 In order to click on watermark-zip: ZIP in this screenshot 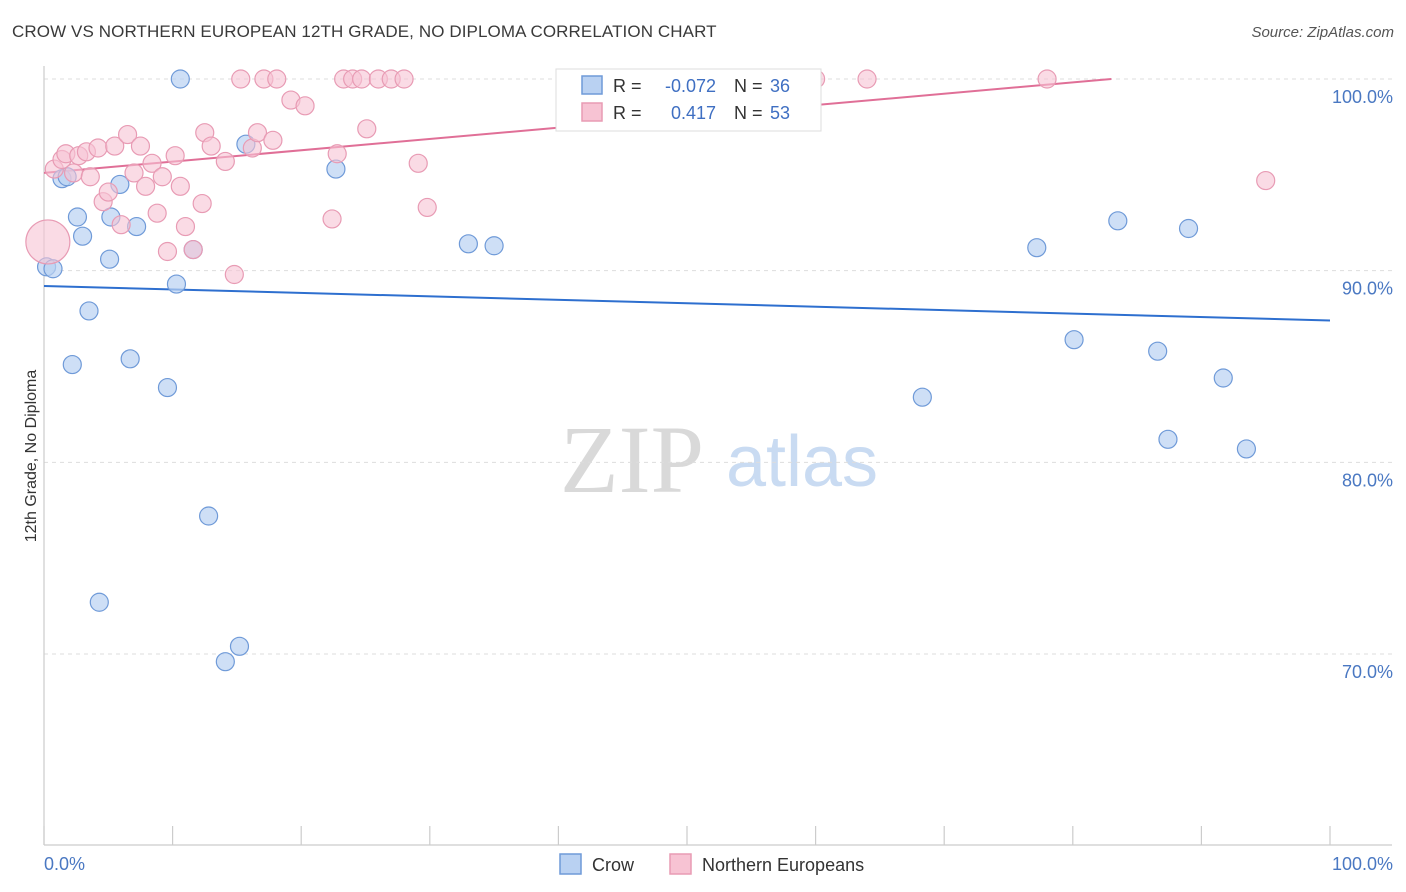, I will do `click(632, 459)`.